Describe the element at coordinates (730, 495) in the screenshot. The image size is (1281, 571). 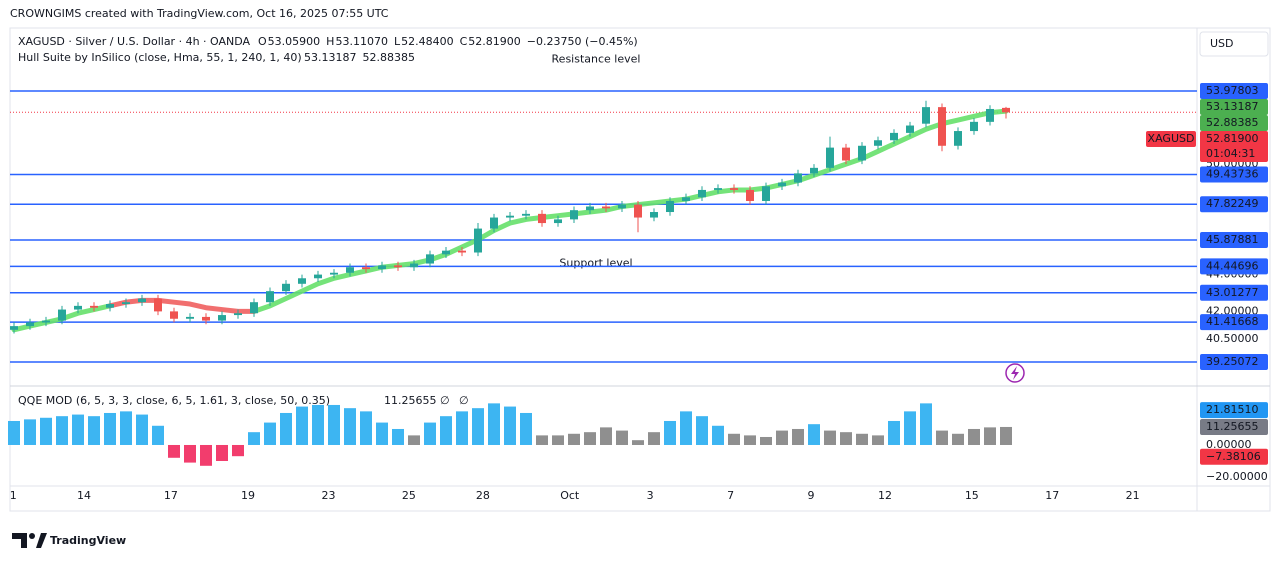
I see `x-tick-label: 7` at that location.